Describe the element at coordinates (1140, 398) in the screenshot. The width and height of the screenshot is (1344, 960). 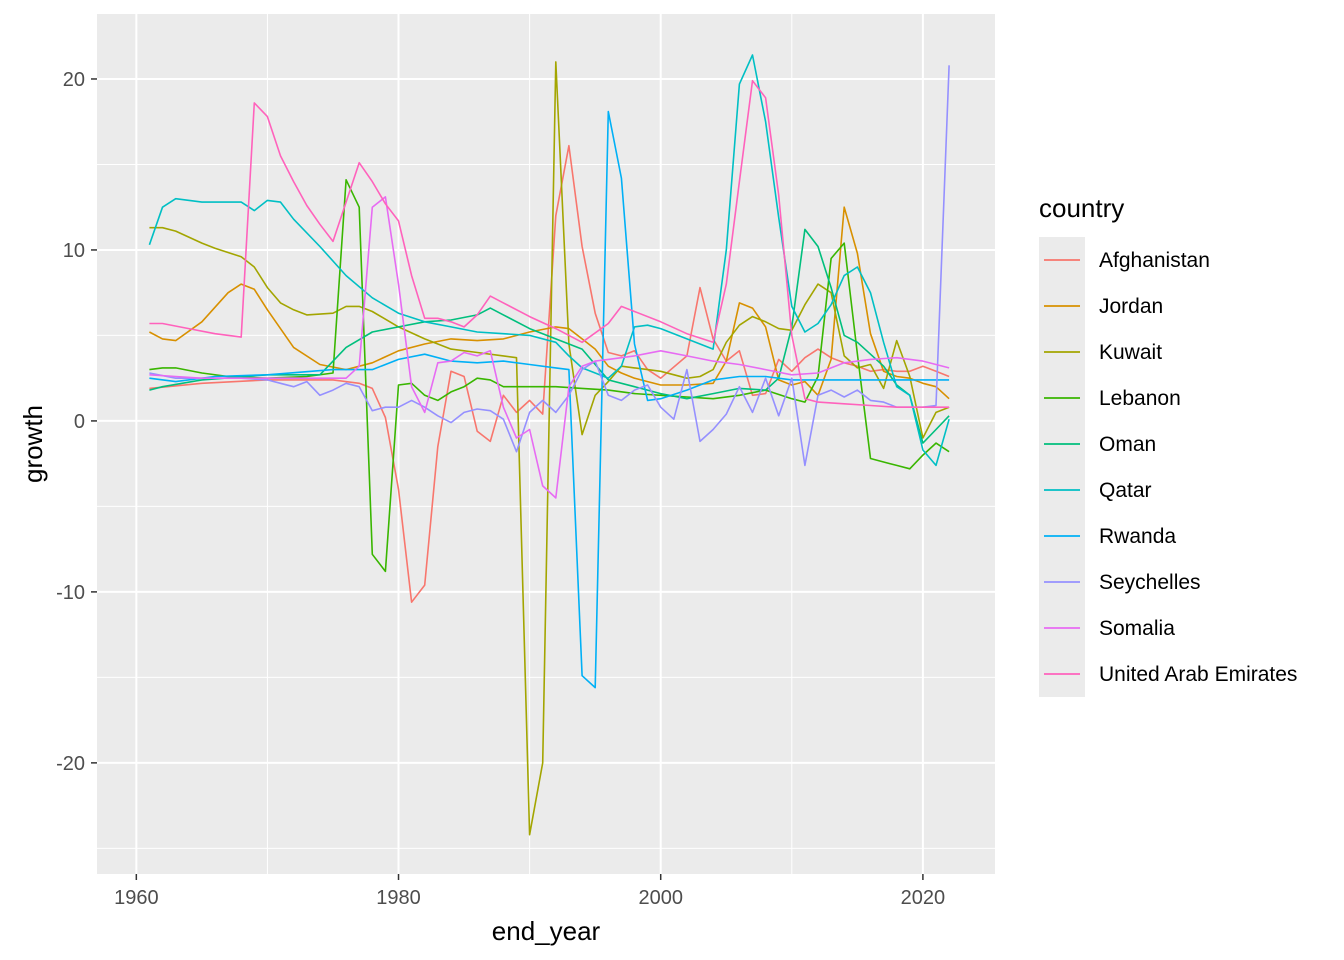
I see `legend-label: Lebanon` at that location.